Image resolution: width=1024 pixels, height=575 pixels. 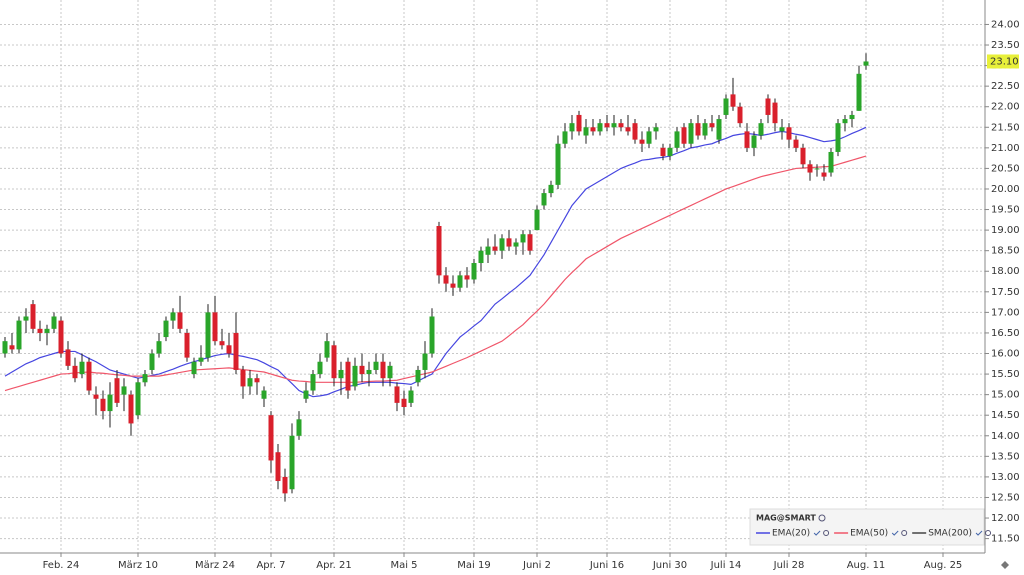 I want to click on x-tick-label: Juli 28, so click(x=789, y=565).